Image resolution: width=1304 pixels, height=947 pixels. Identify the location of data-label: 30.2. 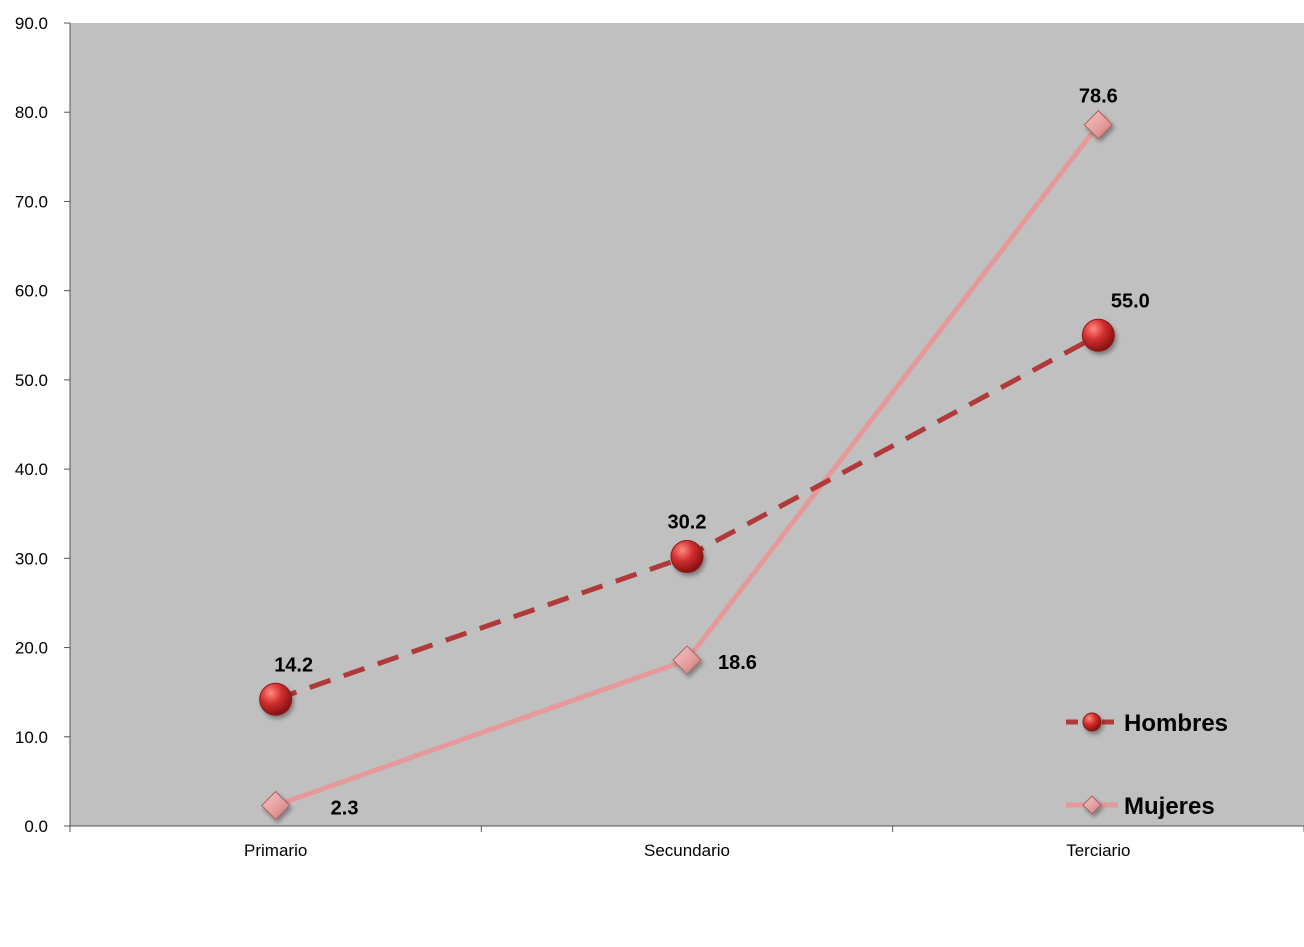
(687, 523).